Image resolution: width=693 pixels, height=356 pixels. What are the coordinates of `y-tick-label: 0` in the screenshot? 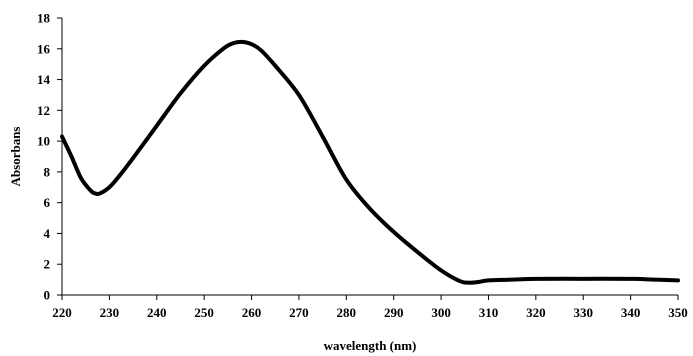 It's located at (47, 295).